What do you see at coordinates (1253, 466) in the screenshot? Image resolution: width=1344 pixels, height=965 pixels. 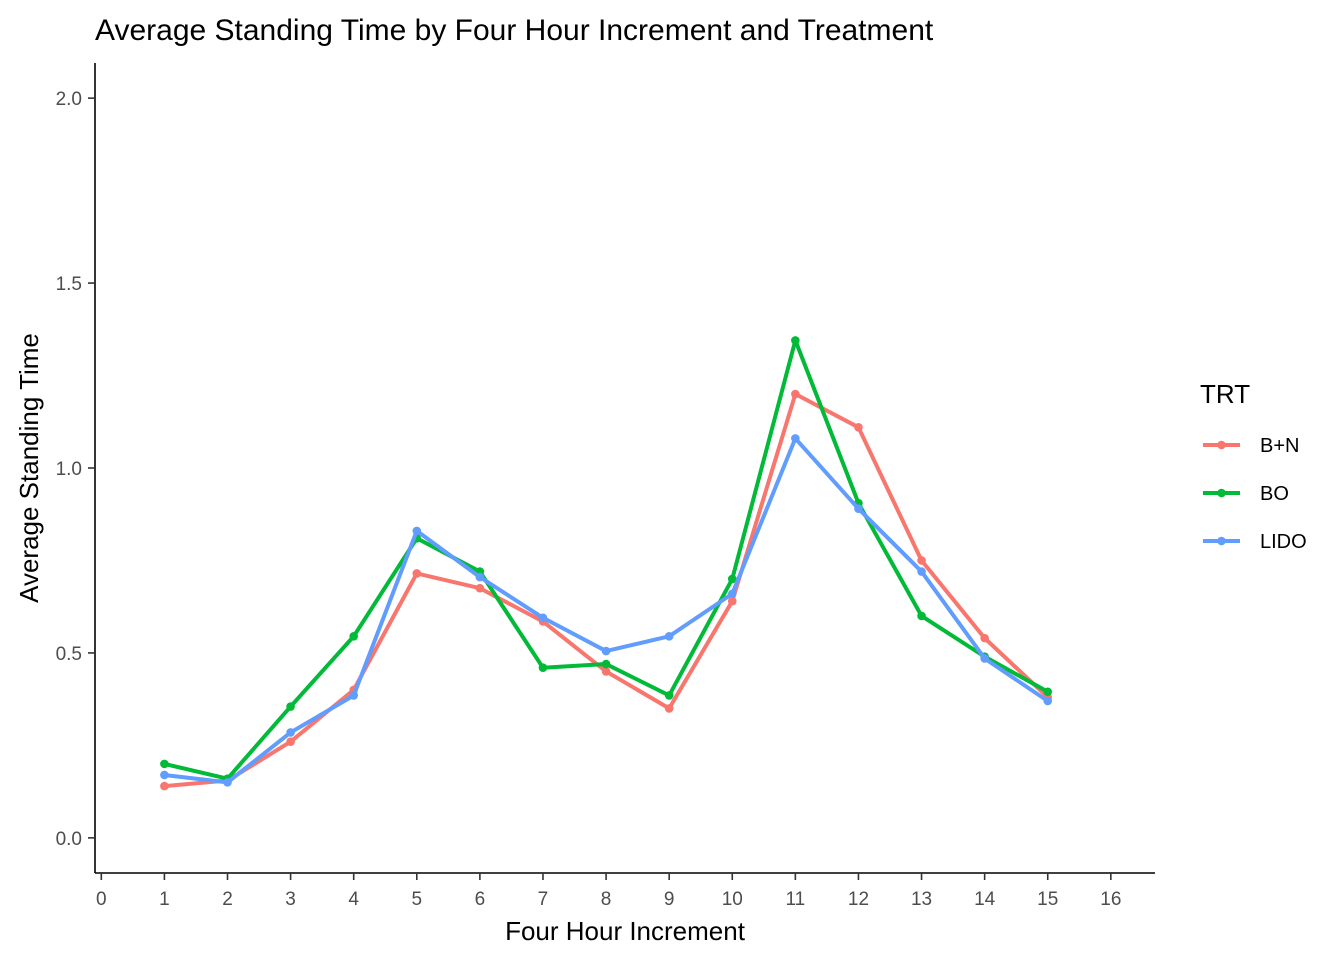 I see `legend: TRT B+N BO LIDO` at bounding box center [1253, 466].